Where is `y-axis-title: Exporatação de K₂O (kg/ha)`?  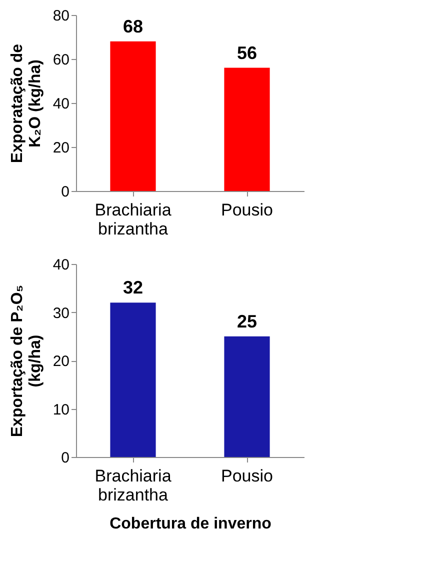 y-axis-title: Exporatação de K₂O (kg/ha) is located at coordinates (26, 104).